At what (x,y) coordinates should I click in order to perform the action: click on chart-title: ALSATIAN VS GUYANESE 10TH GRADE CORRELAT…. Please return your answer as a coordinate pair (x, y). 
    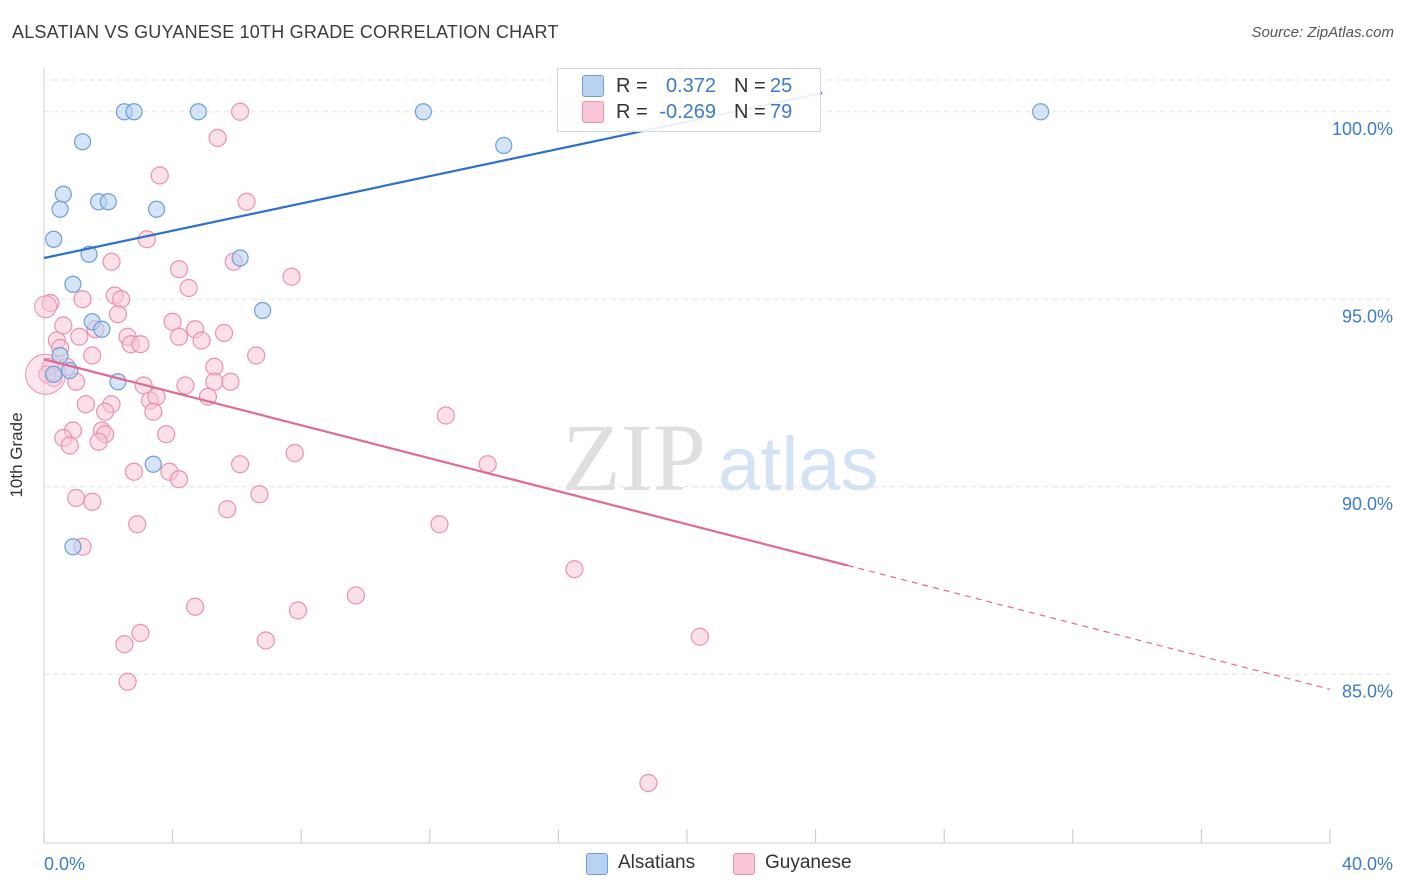
    Looking at the image, I should click on (285, 32).